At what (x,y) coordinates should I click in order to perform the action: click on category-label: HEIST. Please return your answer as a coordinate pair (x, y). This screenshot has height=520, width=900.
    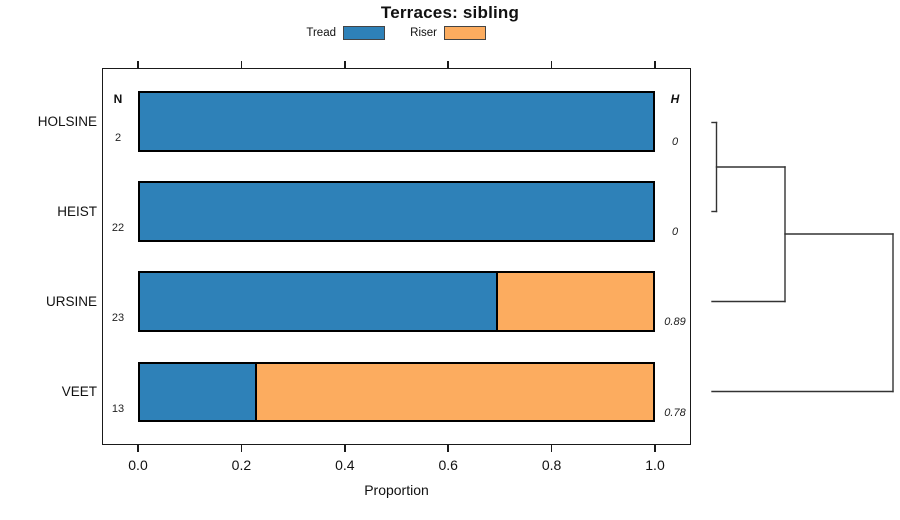
    Looking at the image, I should click on (77, 211).